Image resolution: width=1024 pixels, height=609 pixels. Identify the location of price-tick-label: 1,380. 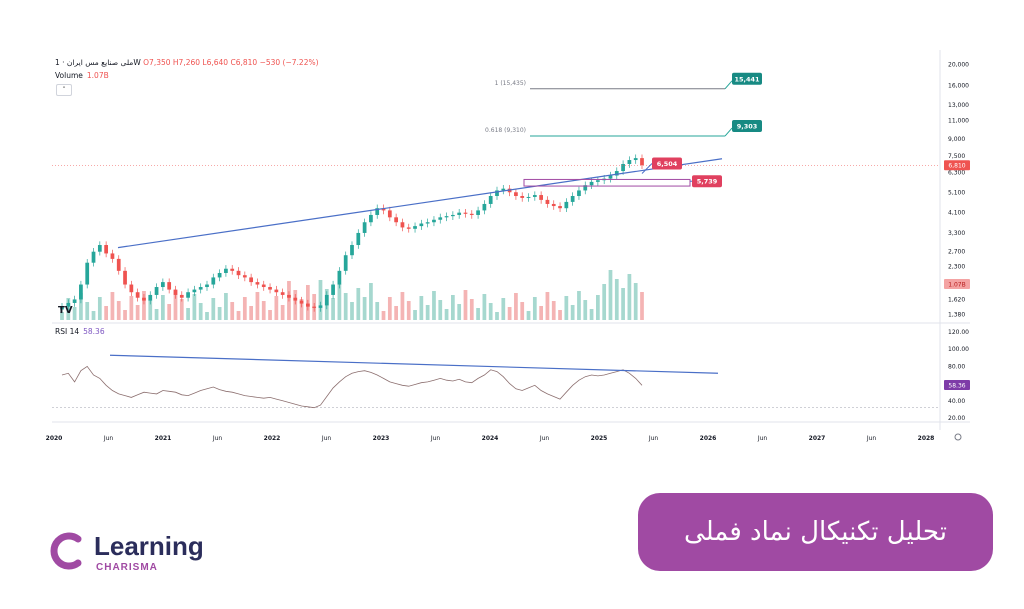
(956, 314).